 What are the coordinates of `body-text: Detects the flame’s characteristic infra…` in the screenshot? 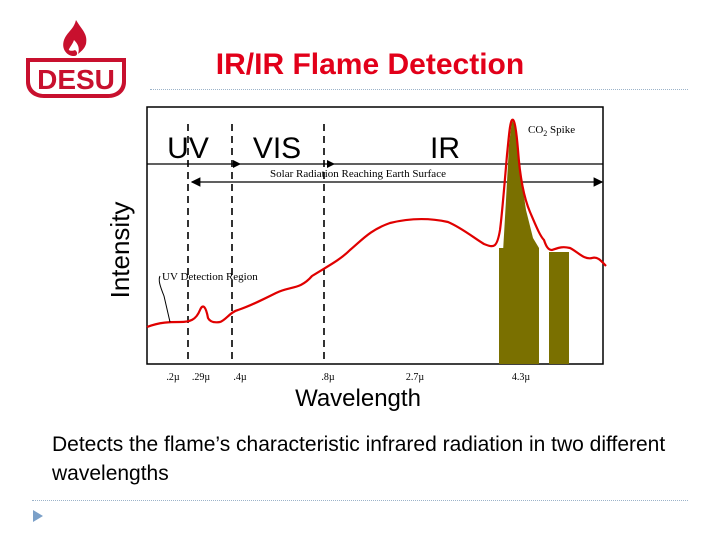 It's located at (359, 459).